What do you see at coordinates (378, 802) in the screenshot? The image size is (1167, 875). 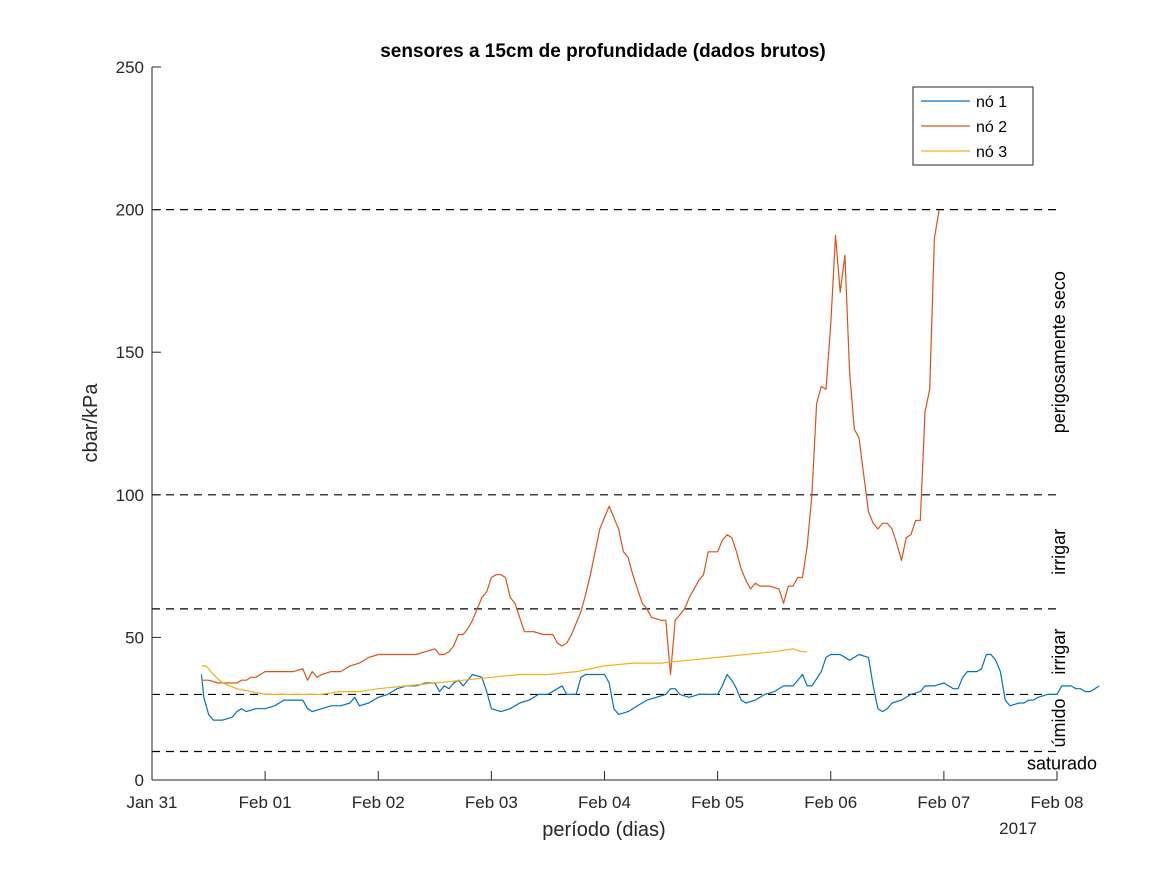 I see `x-tick-label: Feb 02` at bounding box center [378, 802].